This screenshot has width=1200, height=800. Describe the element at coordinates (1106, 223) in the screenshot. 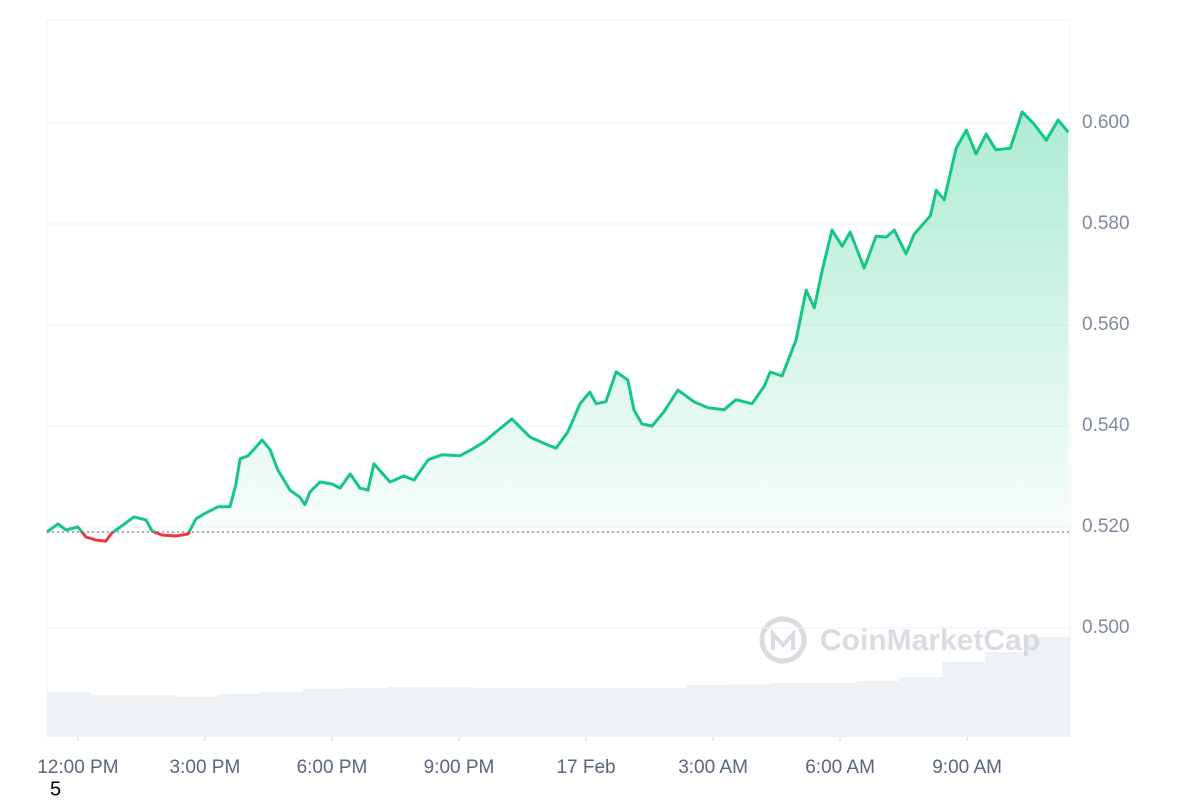

I see `y-tick-label: 0.580` at that location.